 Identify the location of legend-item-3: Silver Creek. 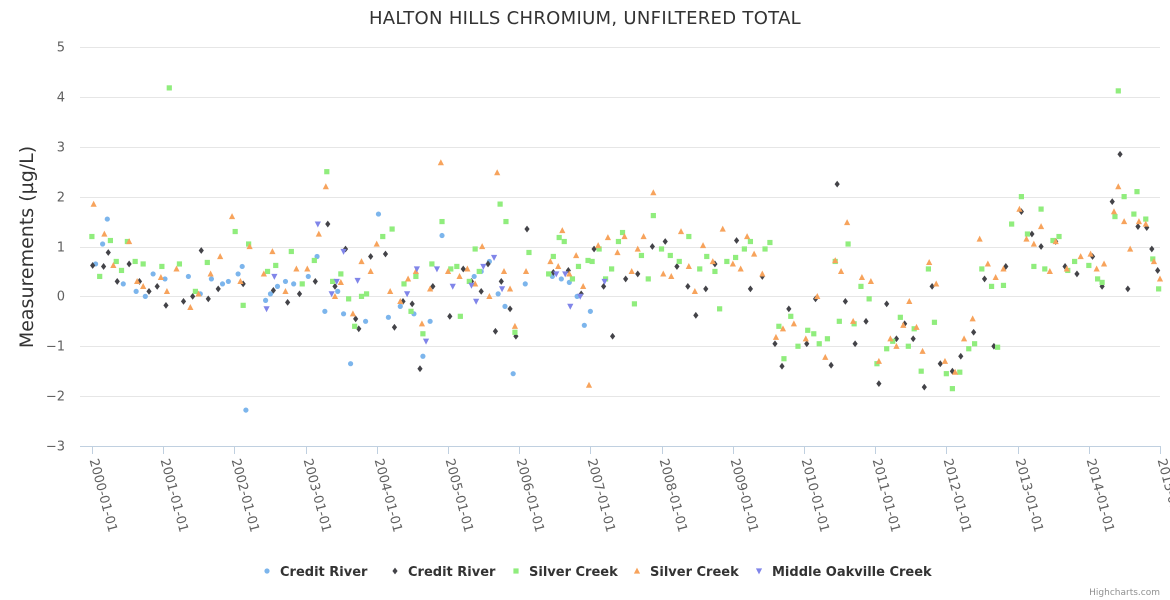
(686, 572).